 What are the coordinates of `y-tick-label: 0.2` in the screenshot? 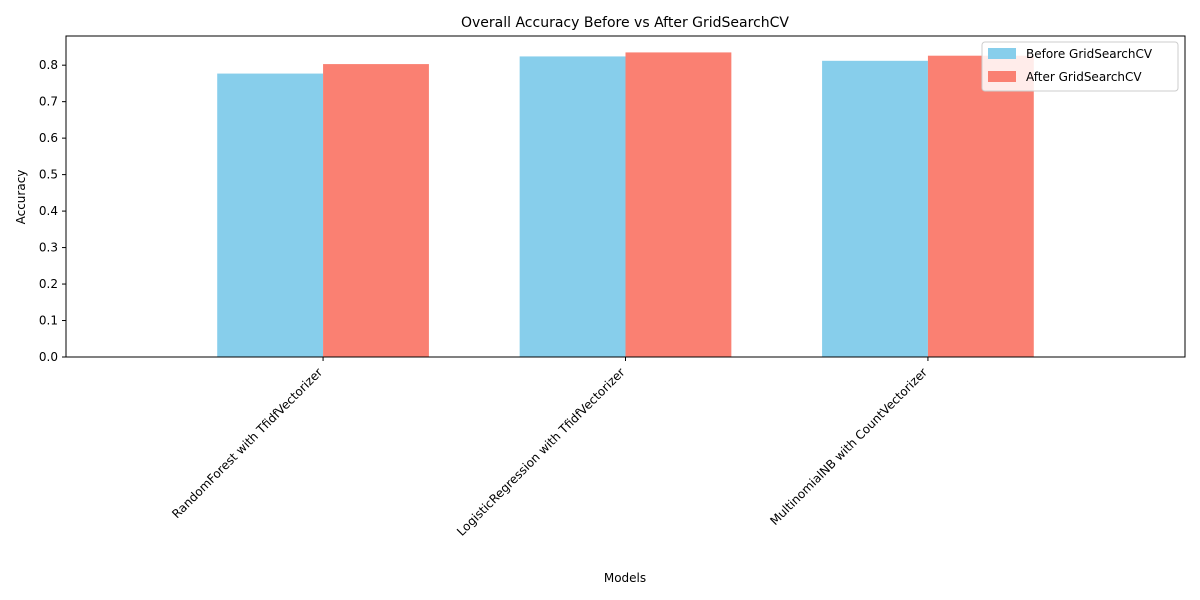 It's located at (48, 284).